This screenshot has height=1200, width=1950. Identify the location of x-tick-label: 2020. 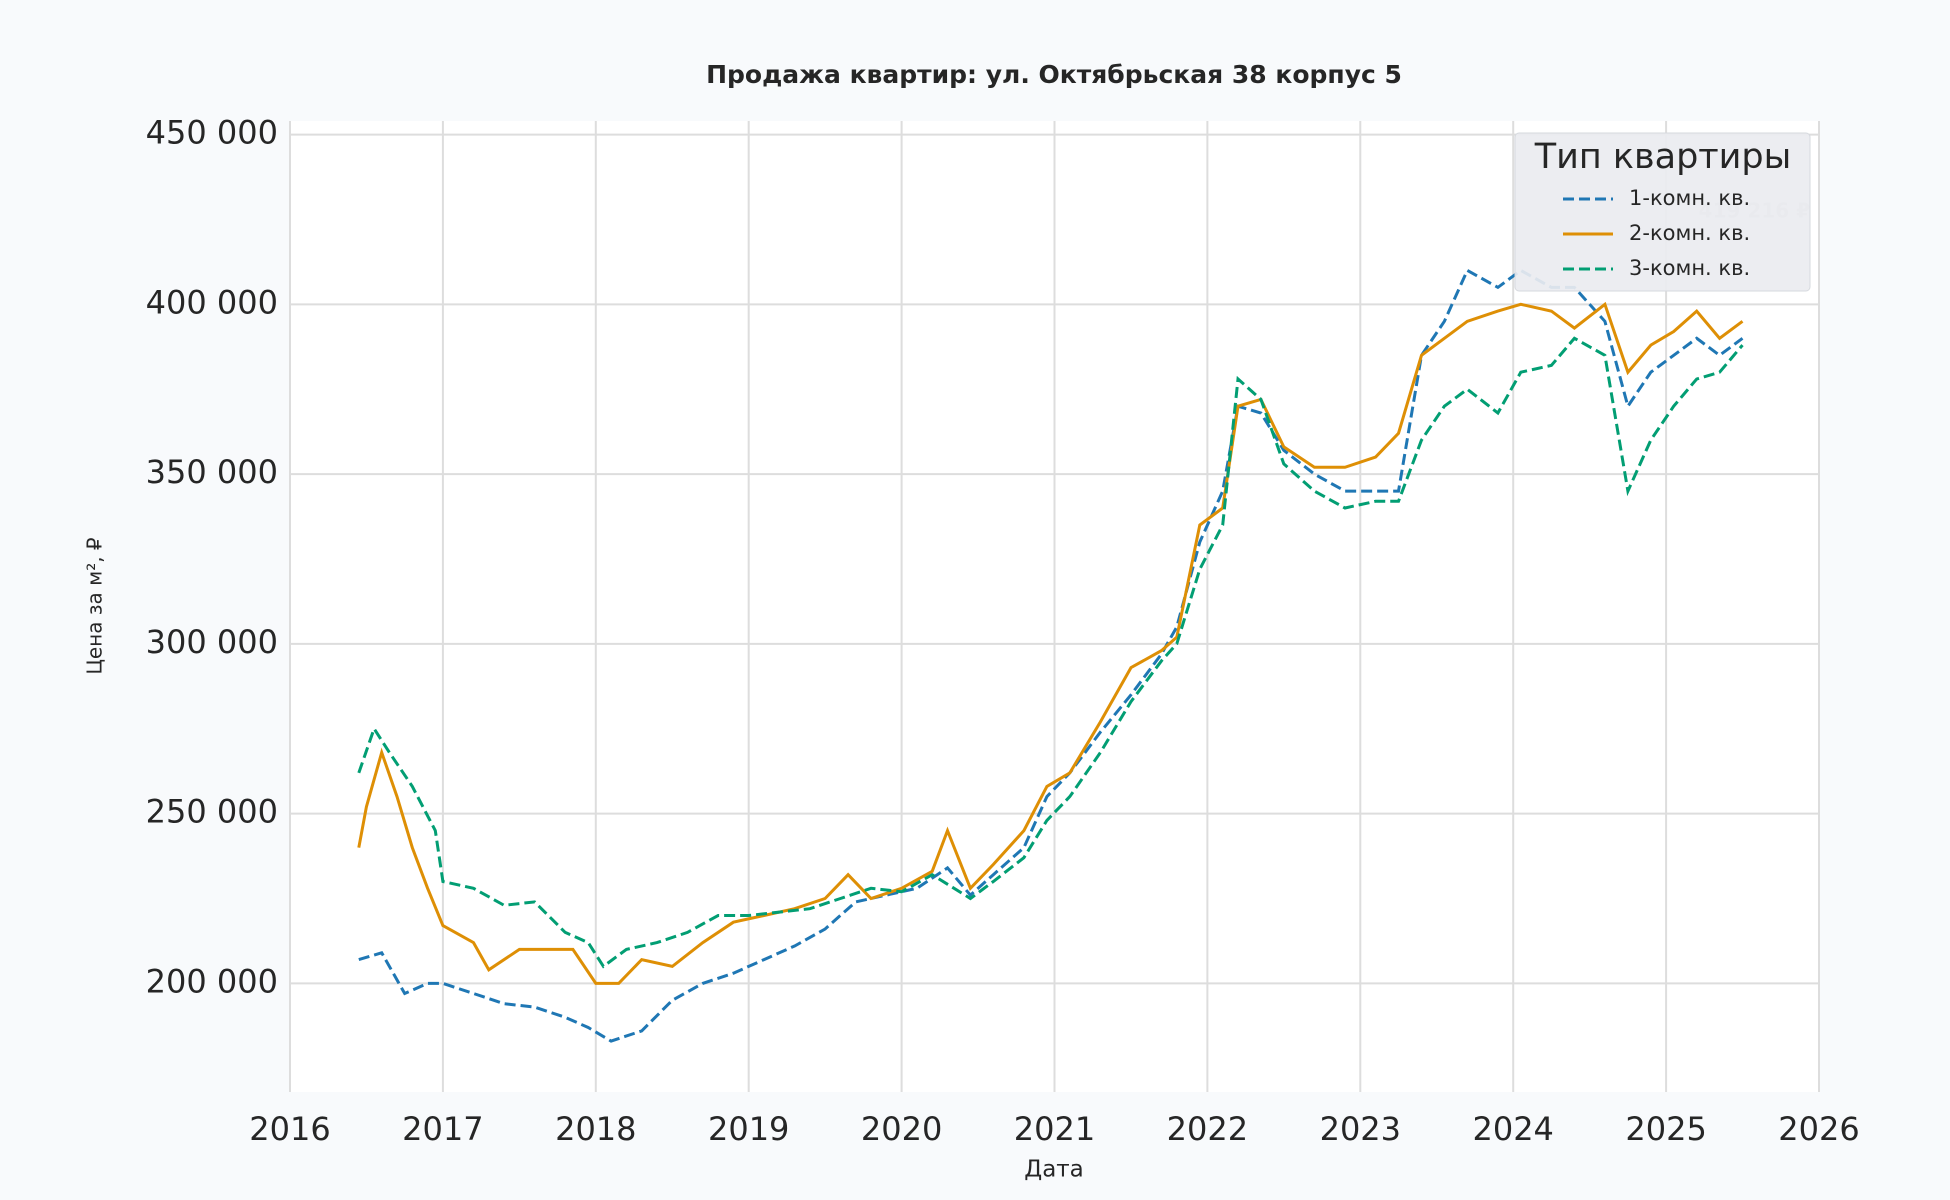
(901, 1129).